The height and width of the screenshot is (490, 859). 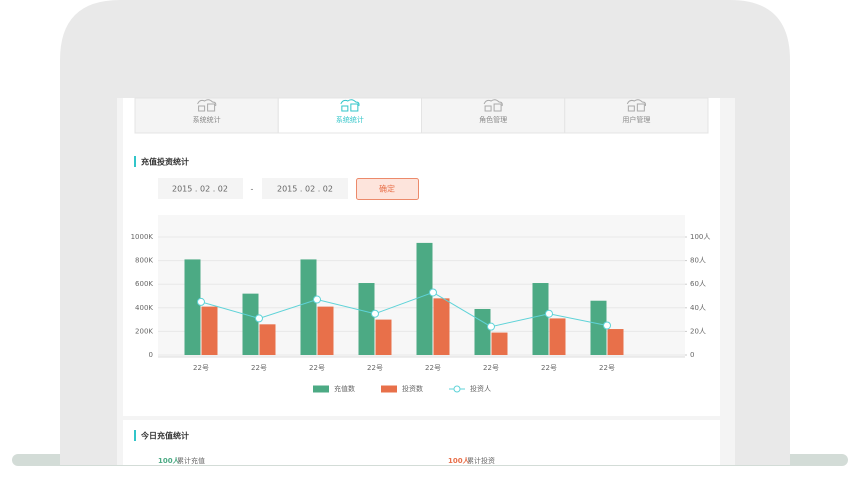 I want to click on y2-tick-label: 100人, so click(x=700, y=237).